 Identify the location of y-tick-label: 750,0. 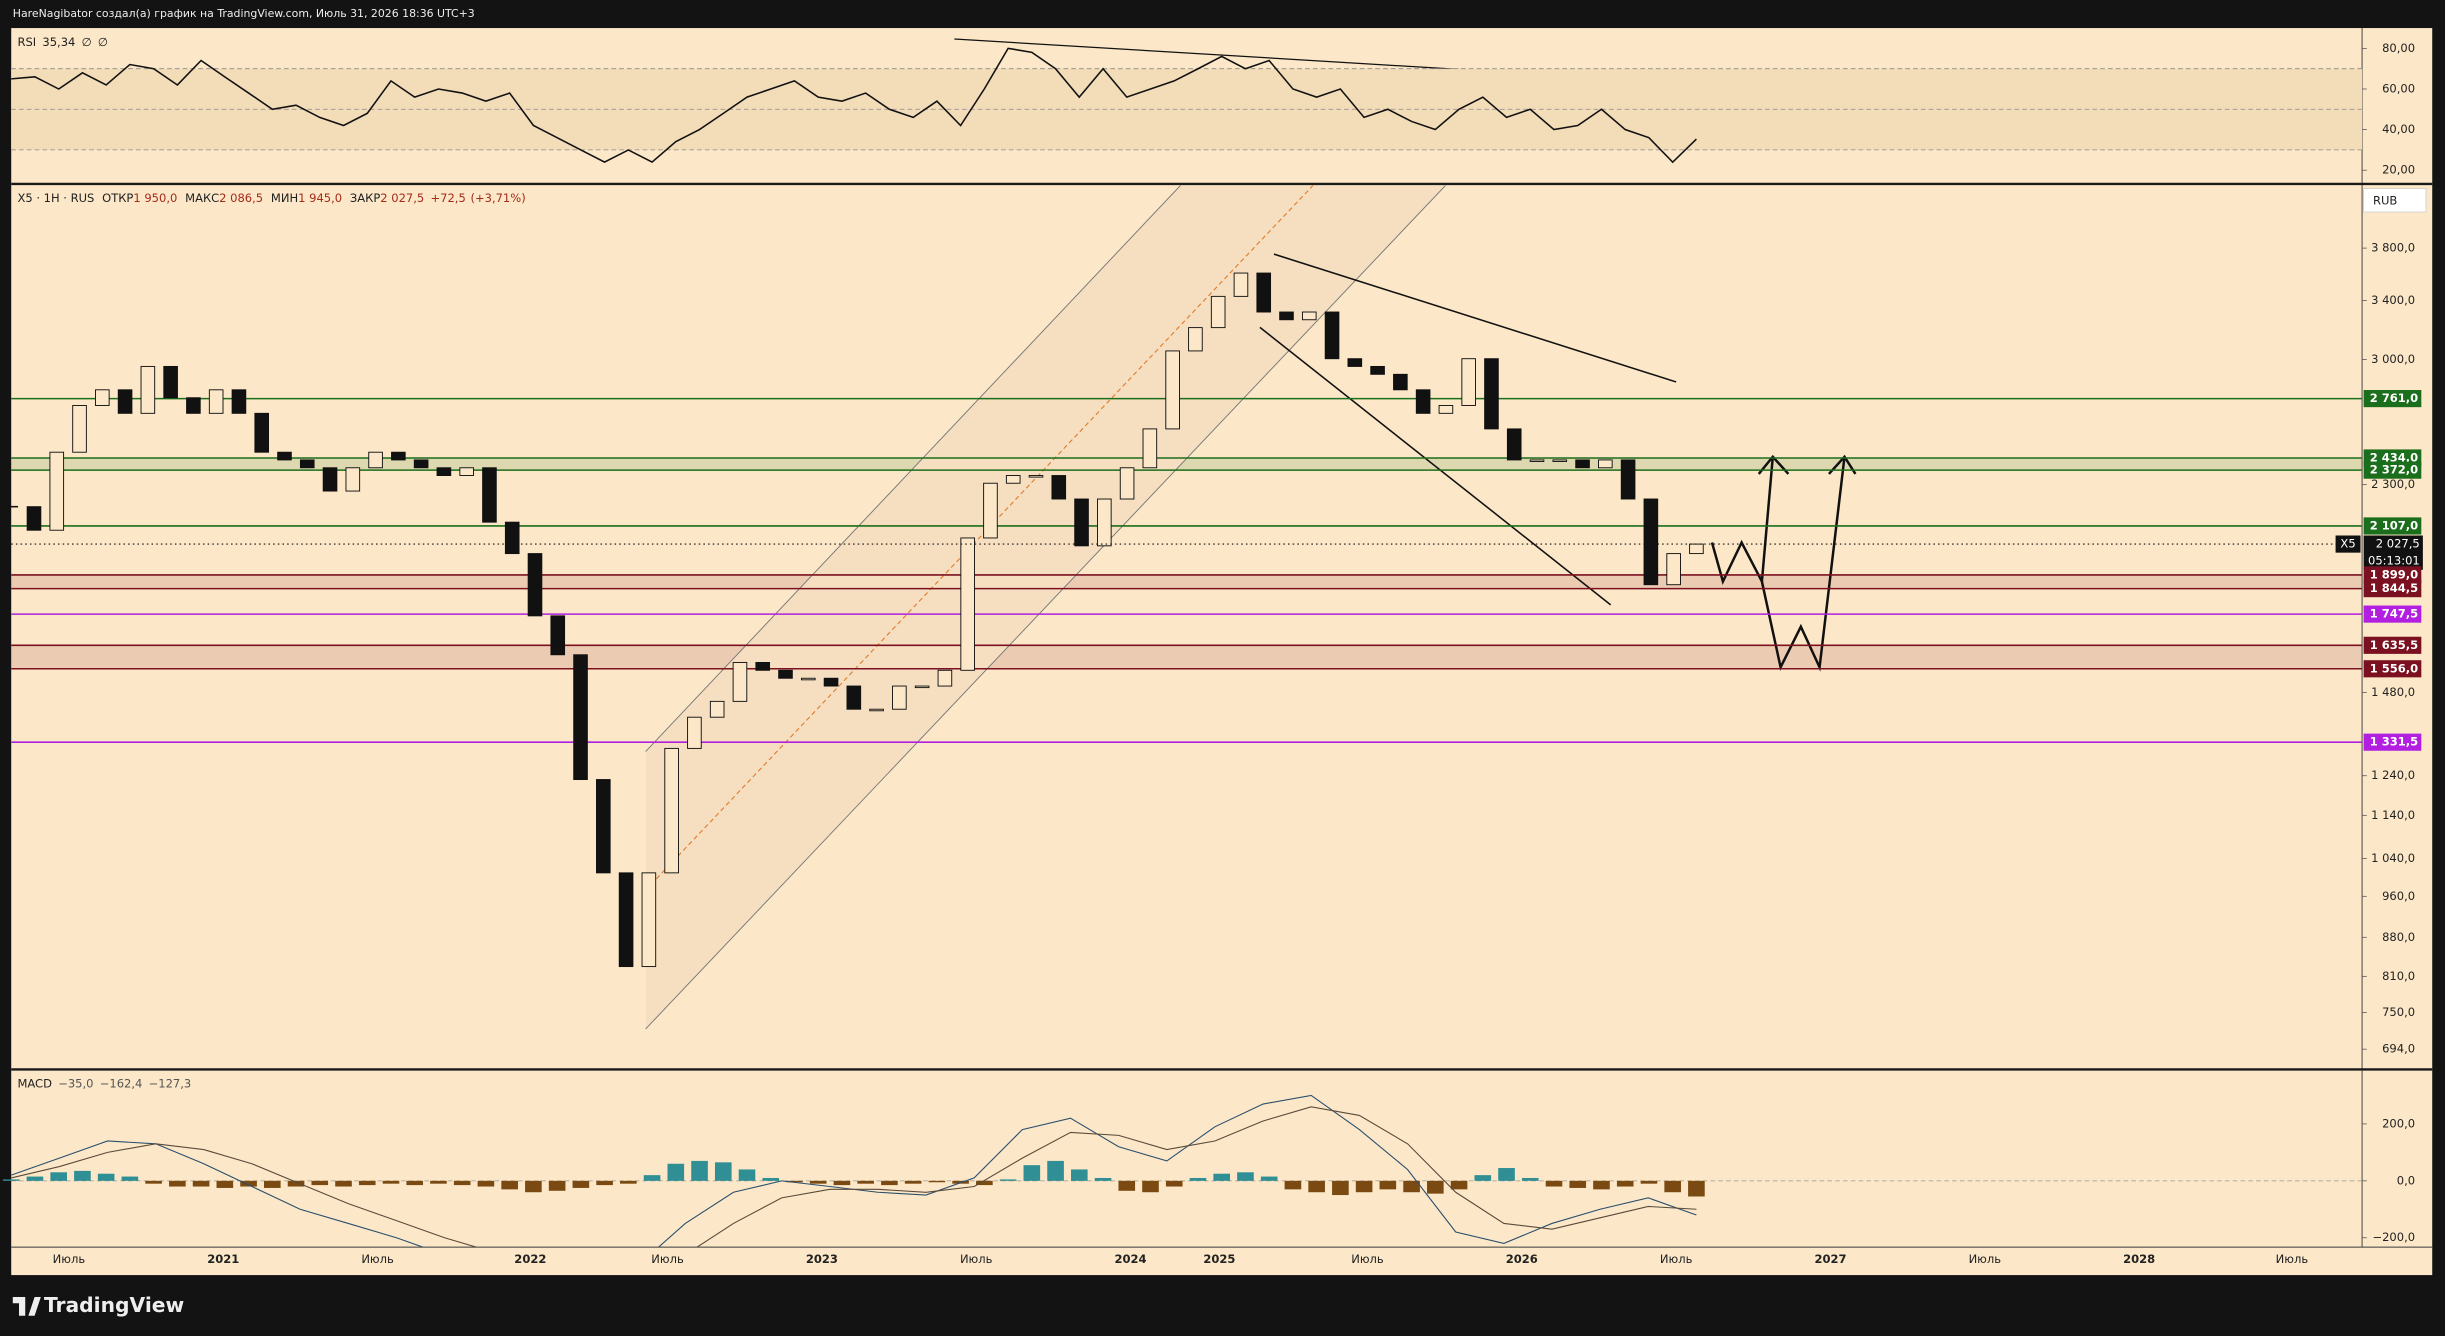
(2398, 1012).